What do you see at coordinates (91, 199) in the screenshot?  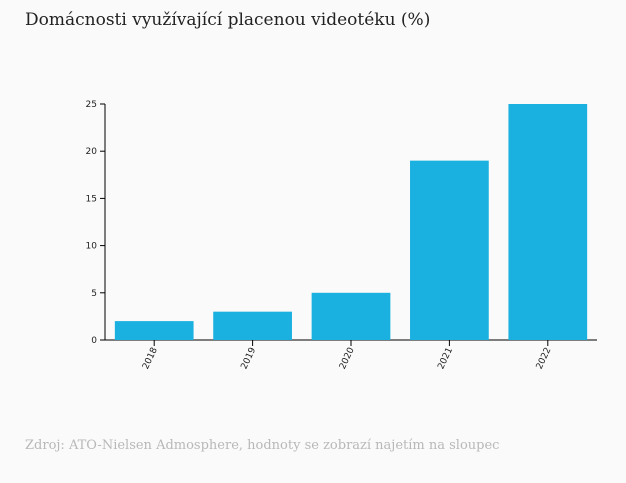 I see `y-tick-label: 15` at bounding box center [91, 199].